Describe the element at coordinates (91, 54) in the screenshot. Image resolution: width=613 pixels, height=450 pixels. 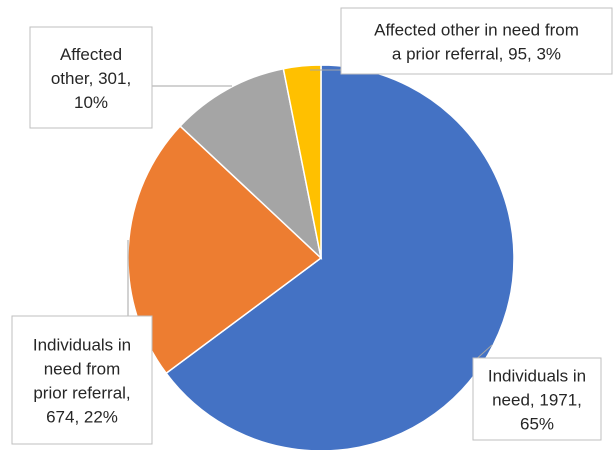
I see `data-label-line: Affected` at that location.